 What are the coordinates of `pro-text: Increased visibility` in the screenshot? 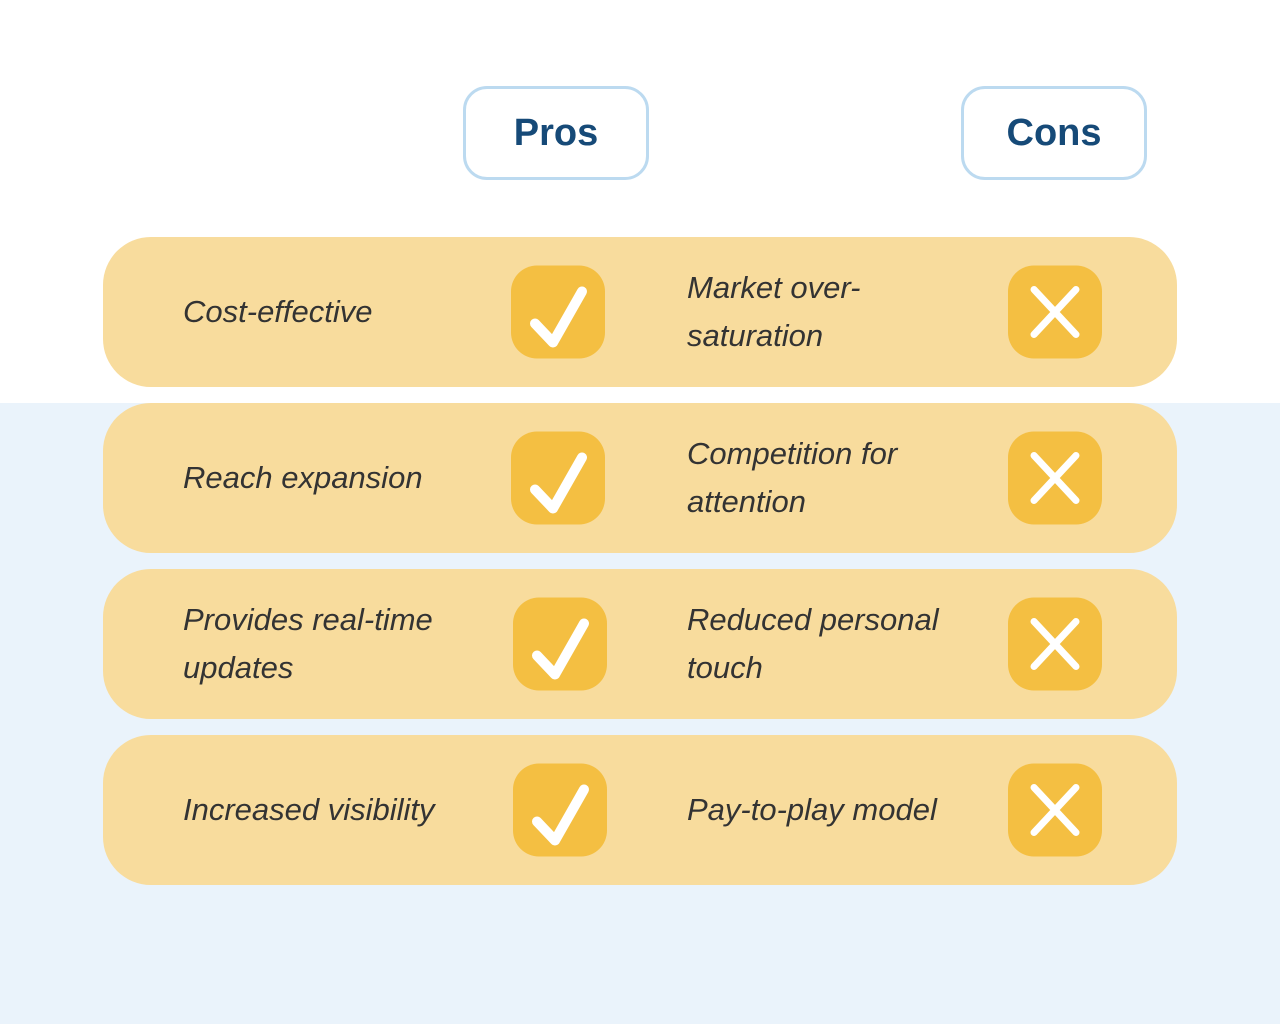 It's located at (309, 809).